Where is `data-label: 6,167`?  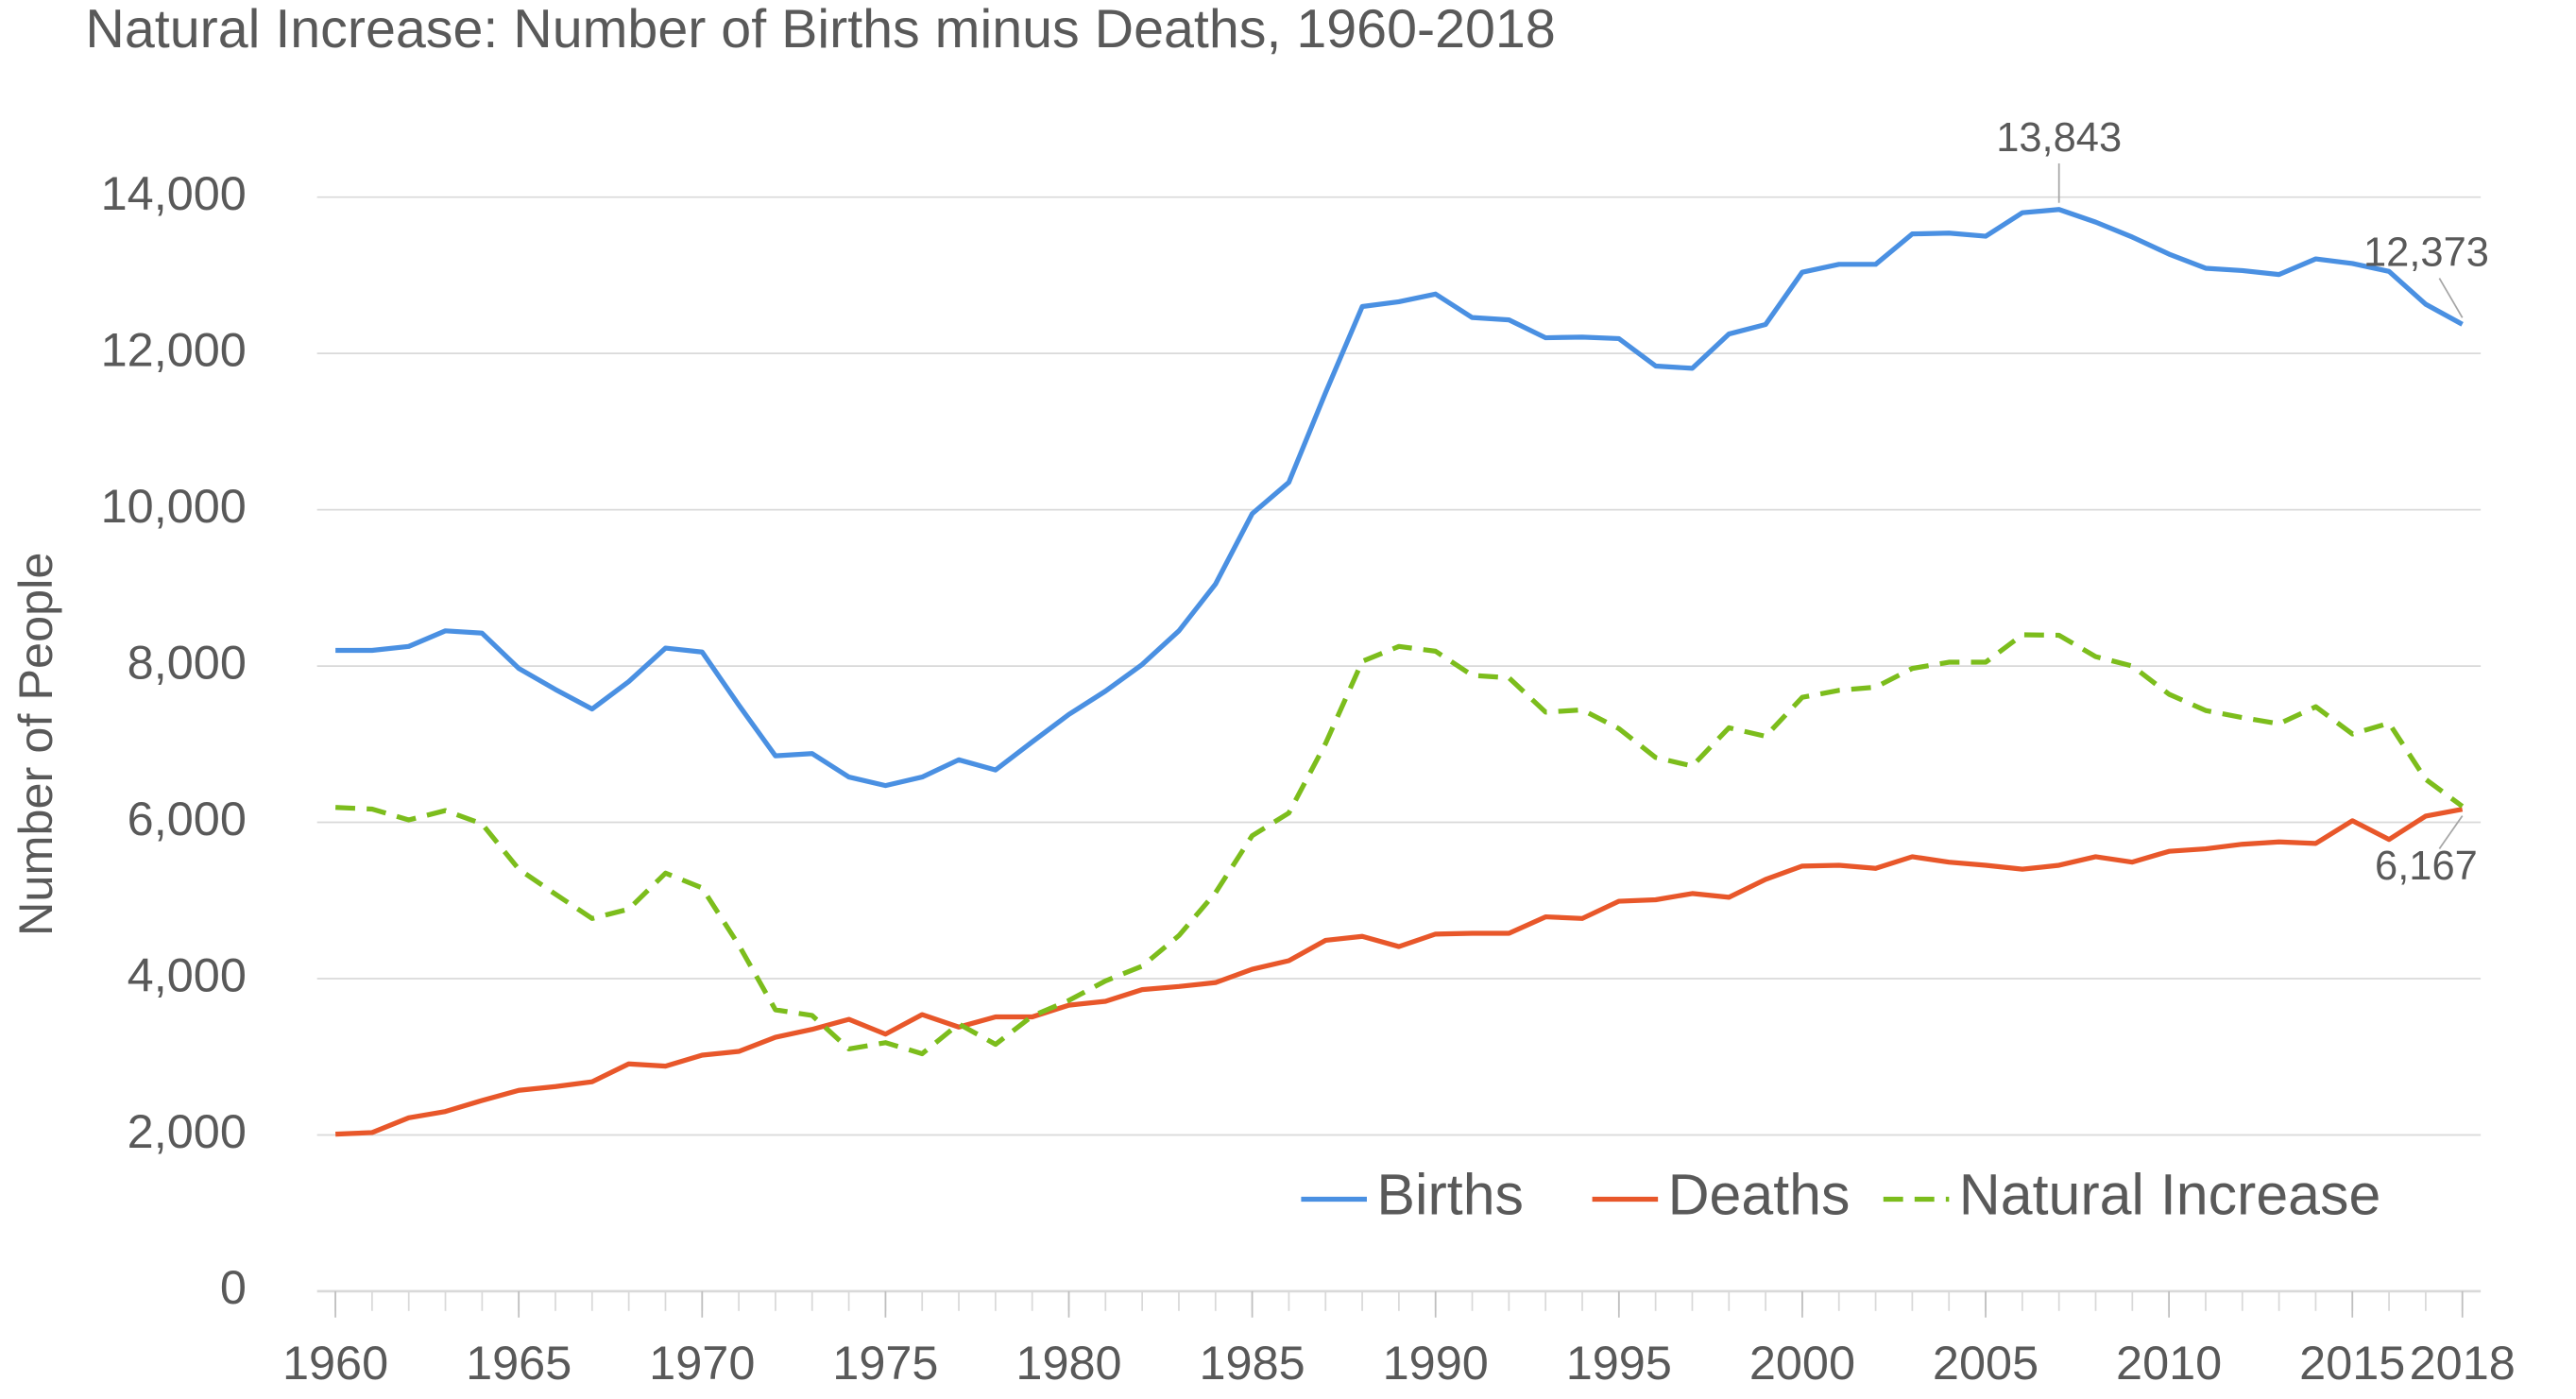 data-label: 6,167 is located at coordinates (2427, 866).